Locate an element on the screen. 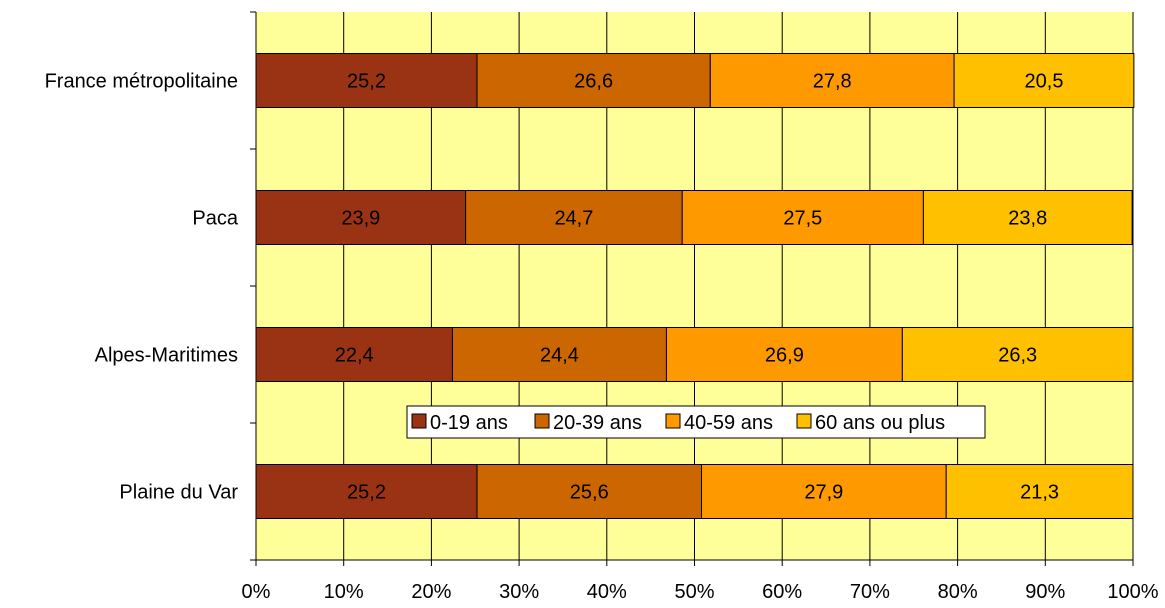 Image resolution: width=1165 pixels, height=608 pixels. legend-label: 20-39 ans is located at coordinates (597, 423).